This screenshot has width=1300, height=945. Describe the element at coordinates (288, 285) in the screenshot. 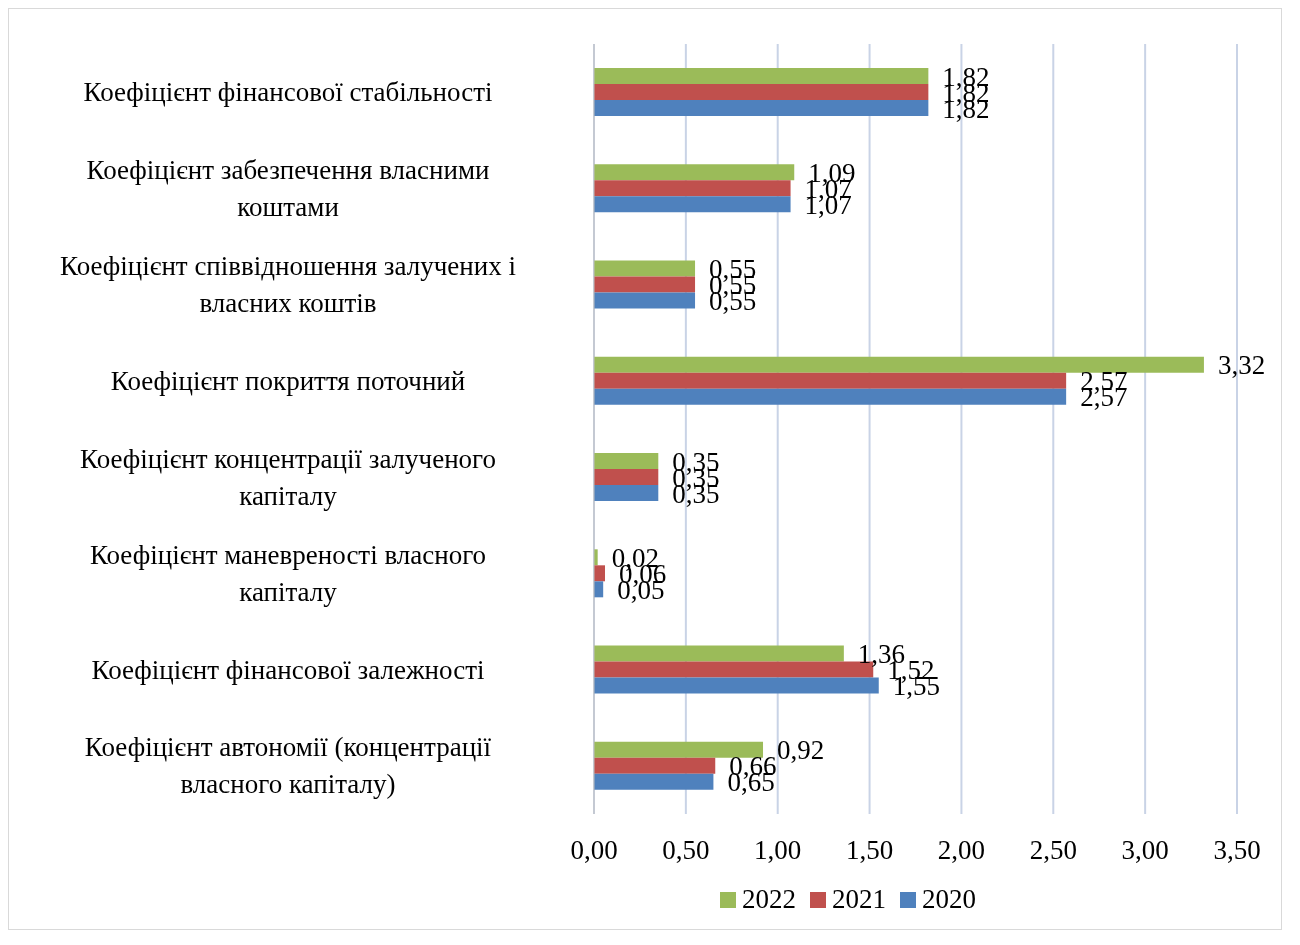

I see `y-tick-label: Коефіцієнт співвідношення залучених і власних коштів` at that location.